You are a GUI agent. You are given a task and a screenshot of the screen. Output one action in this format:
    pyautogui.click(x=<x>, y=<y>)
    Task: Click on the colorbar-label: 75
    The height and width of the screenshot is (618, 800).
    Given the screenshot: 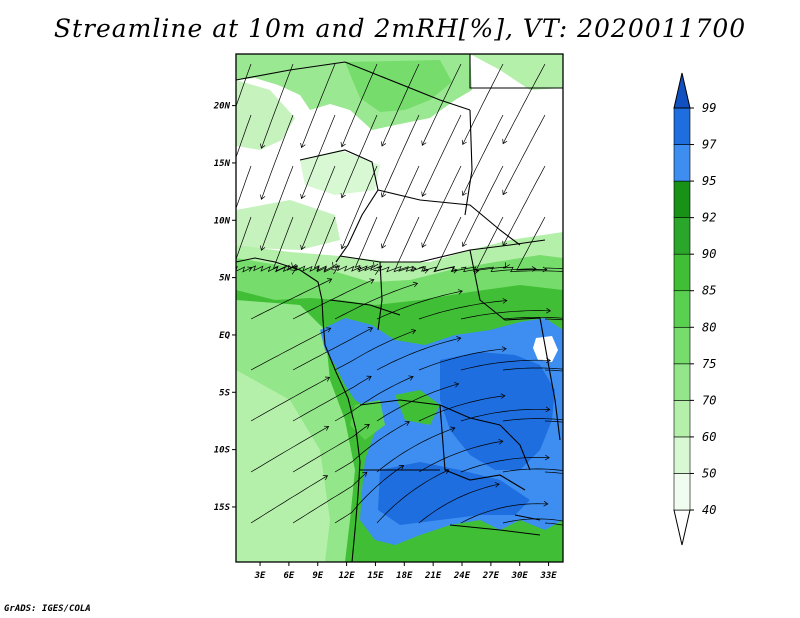 What is the action you would take?
    pyautogui.click(x=709, y=364)
    